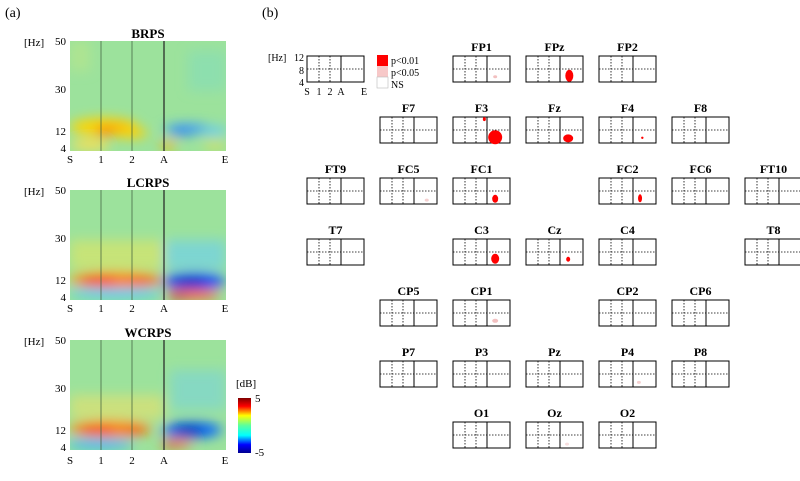  I want to click on electrode-panel-fp1: FP1, so click(481, 61).